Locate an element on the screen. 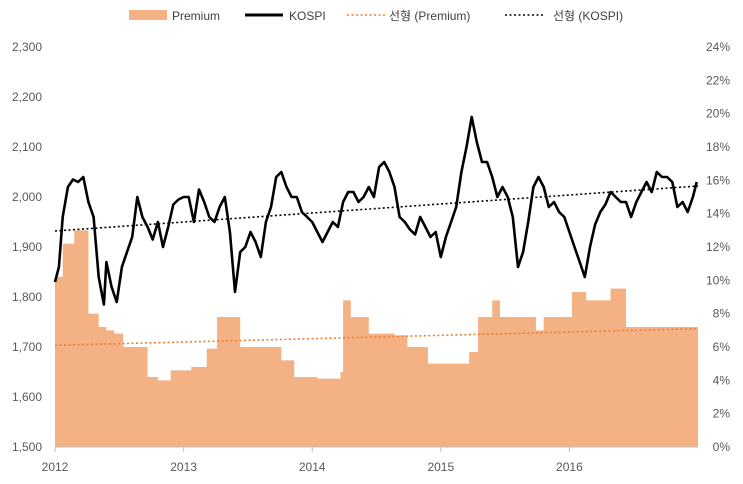 This screenshot has height=484, width=743. left-tick-label: 2,300 is located at coordinates (27, 47).